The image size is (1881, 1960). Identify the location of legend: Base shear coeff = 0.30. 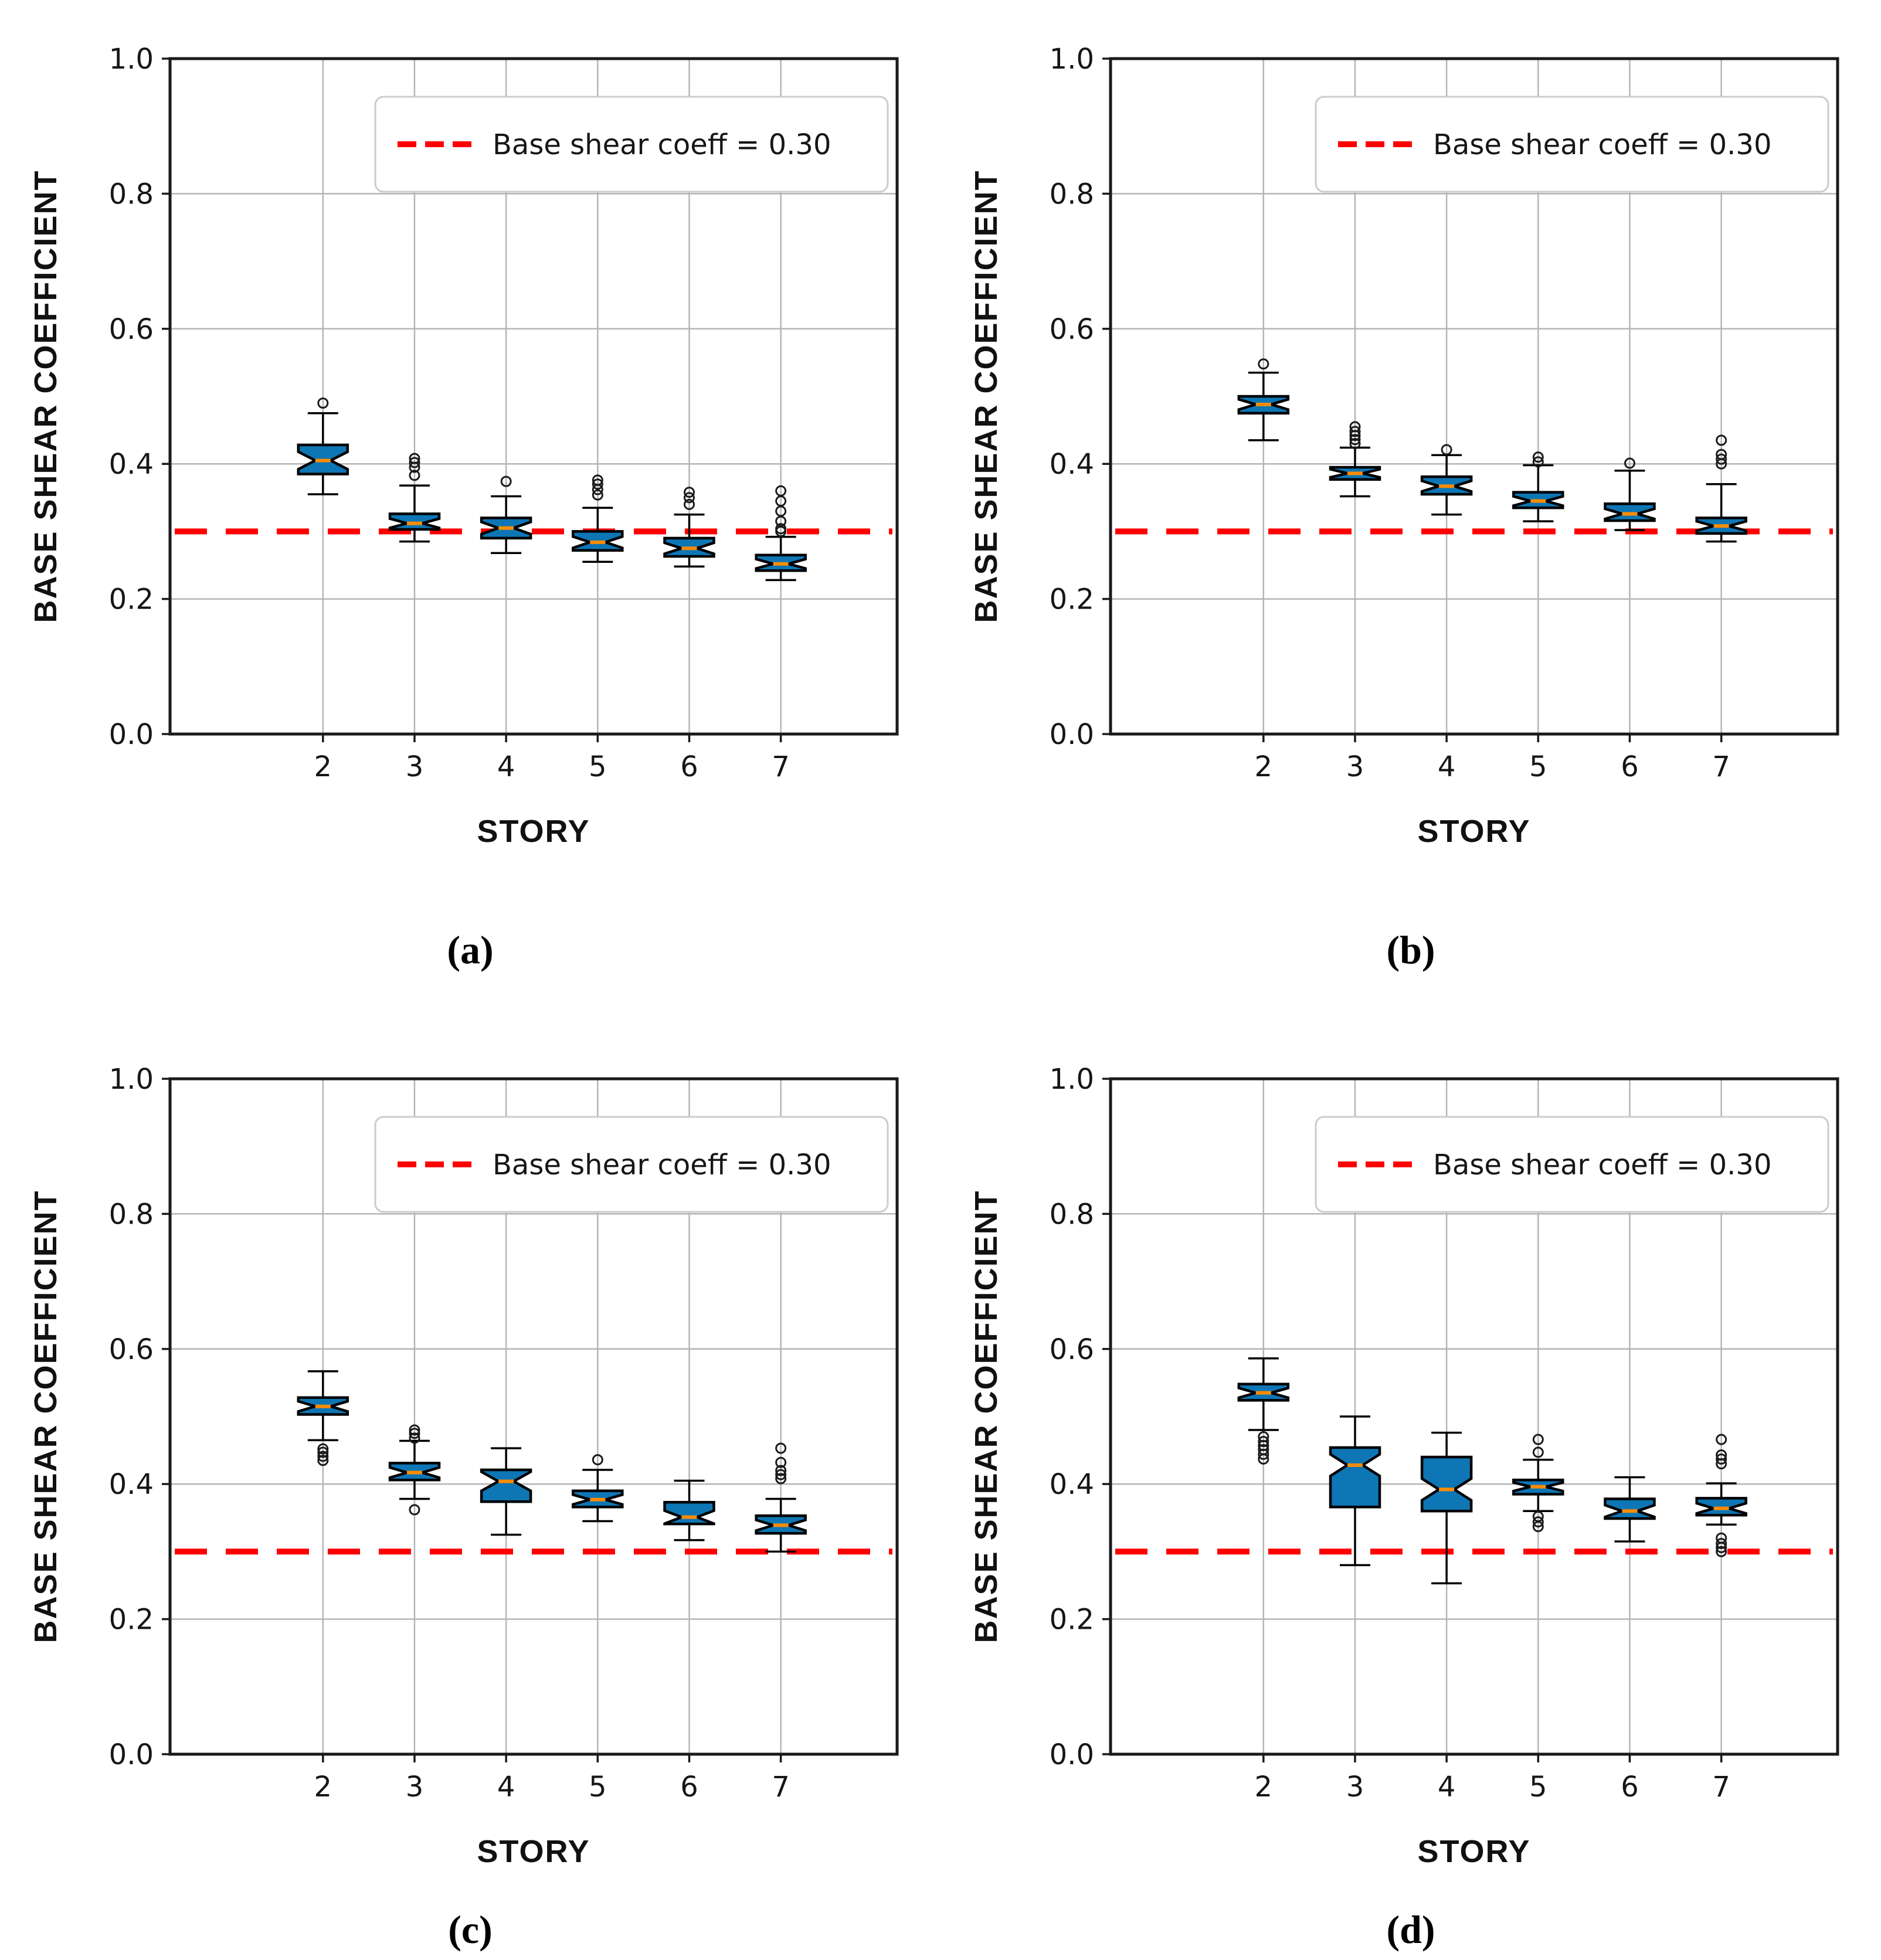
(631, 1164).